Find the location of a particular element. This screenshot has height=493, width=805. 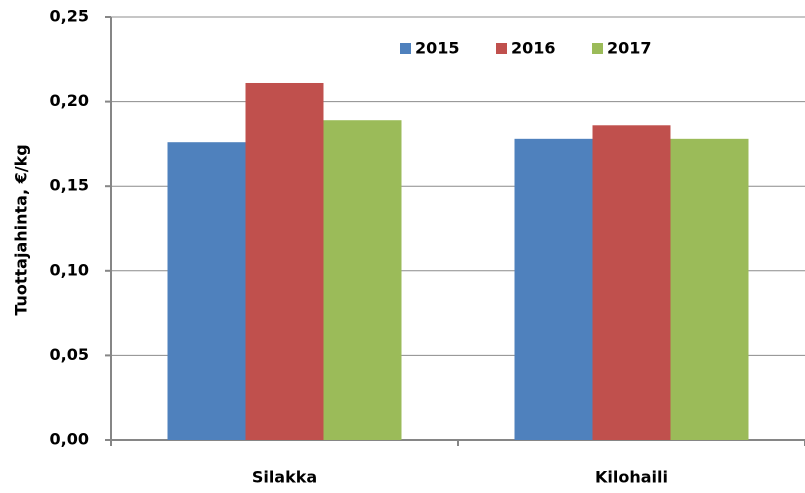

x-tick-label: Silakka is located at coordinates (284, 477).